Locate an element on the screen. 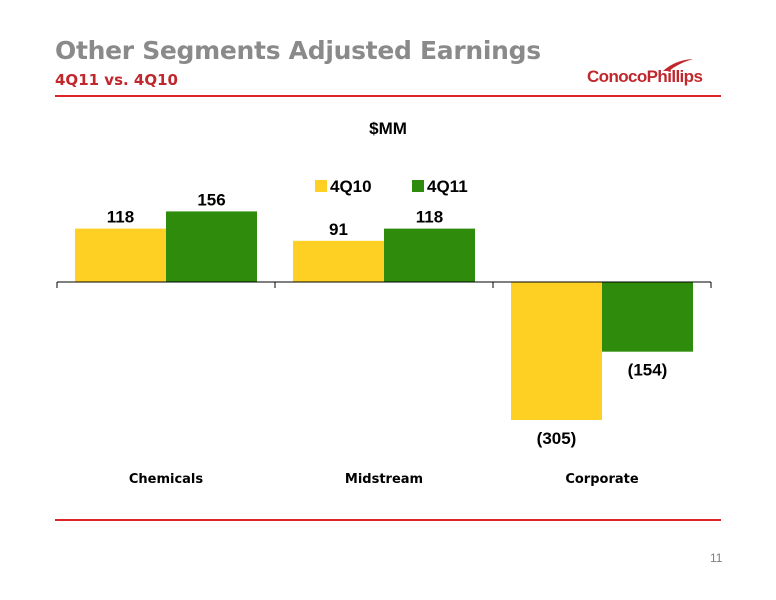  bar-midstream-4q11 is located at coordinates (429, 255).